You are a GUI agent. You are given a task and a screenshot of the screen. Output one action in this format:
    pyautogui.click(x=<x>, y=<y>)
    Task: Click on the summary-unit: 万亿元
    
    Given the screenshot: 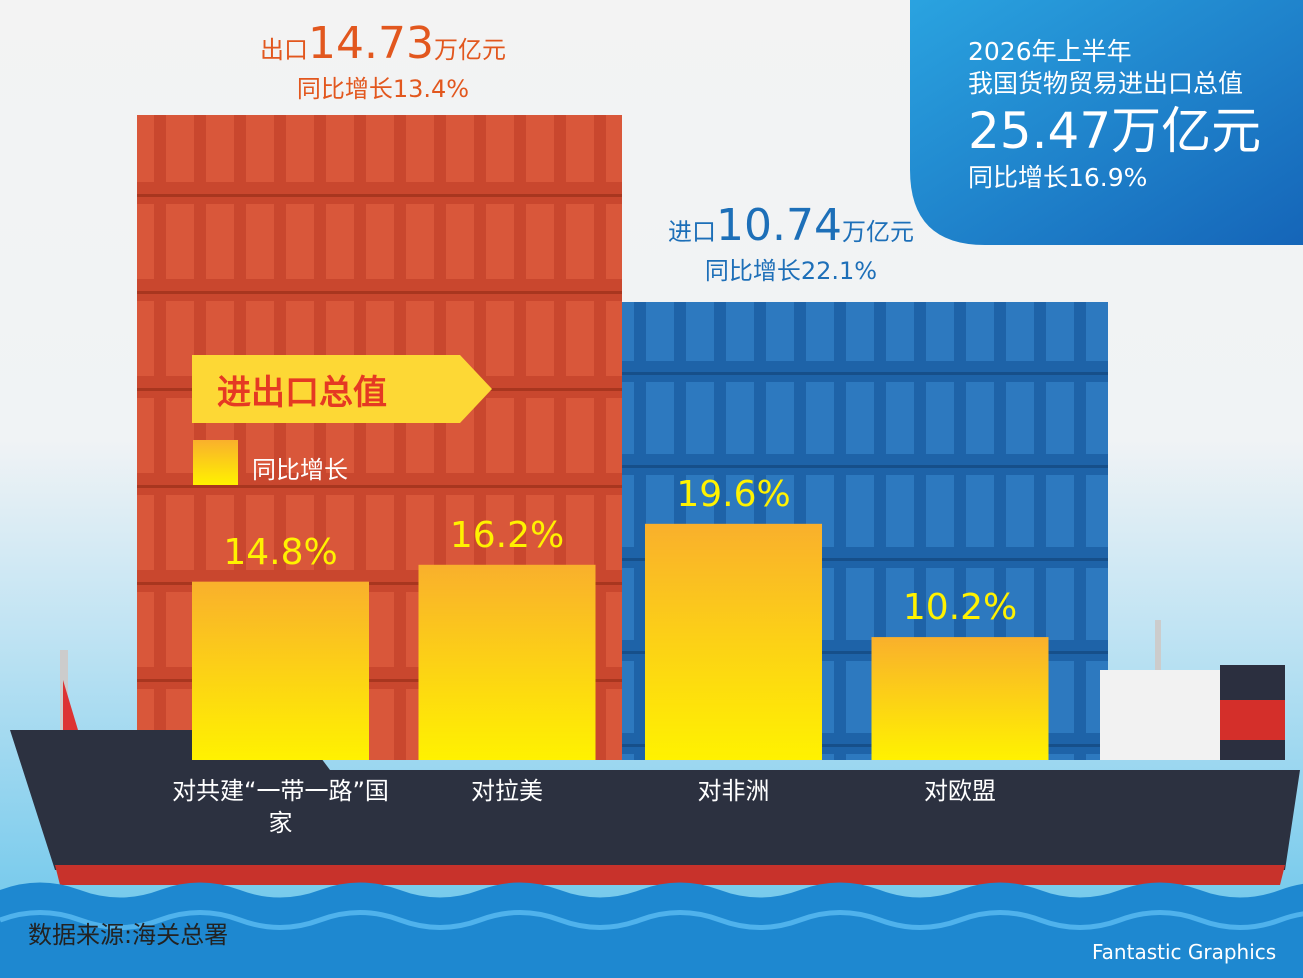 What is the action you would take?
    pyautogui.click(x=1186, y=131)
    